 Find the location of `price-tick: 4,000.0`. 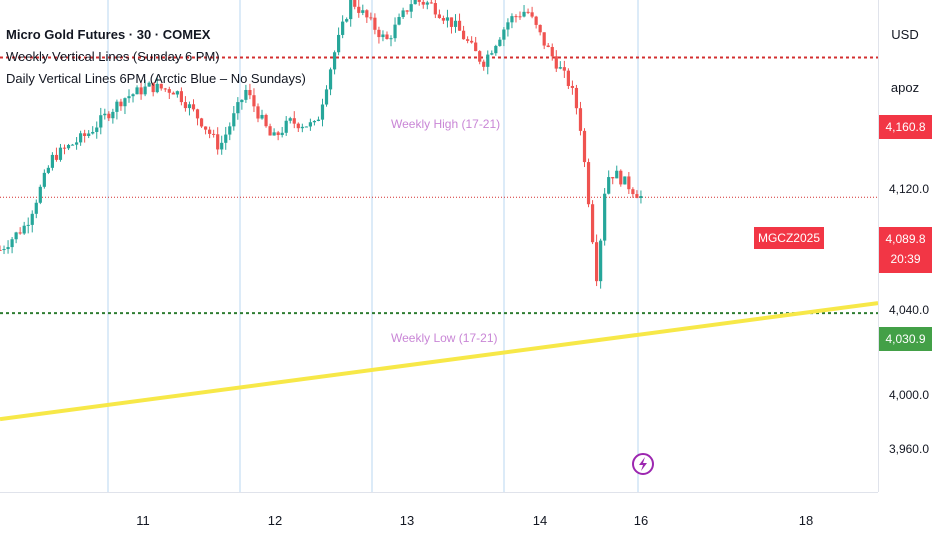

price-tick: 4,000.0 is located at coordinates (908, 395).